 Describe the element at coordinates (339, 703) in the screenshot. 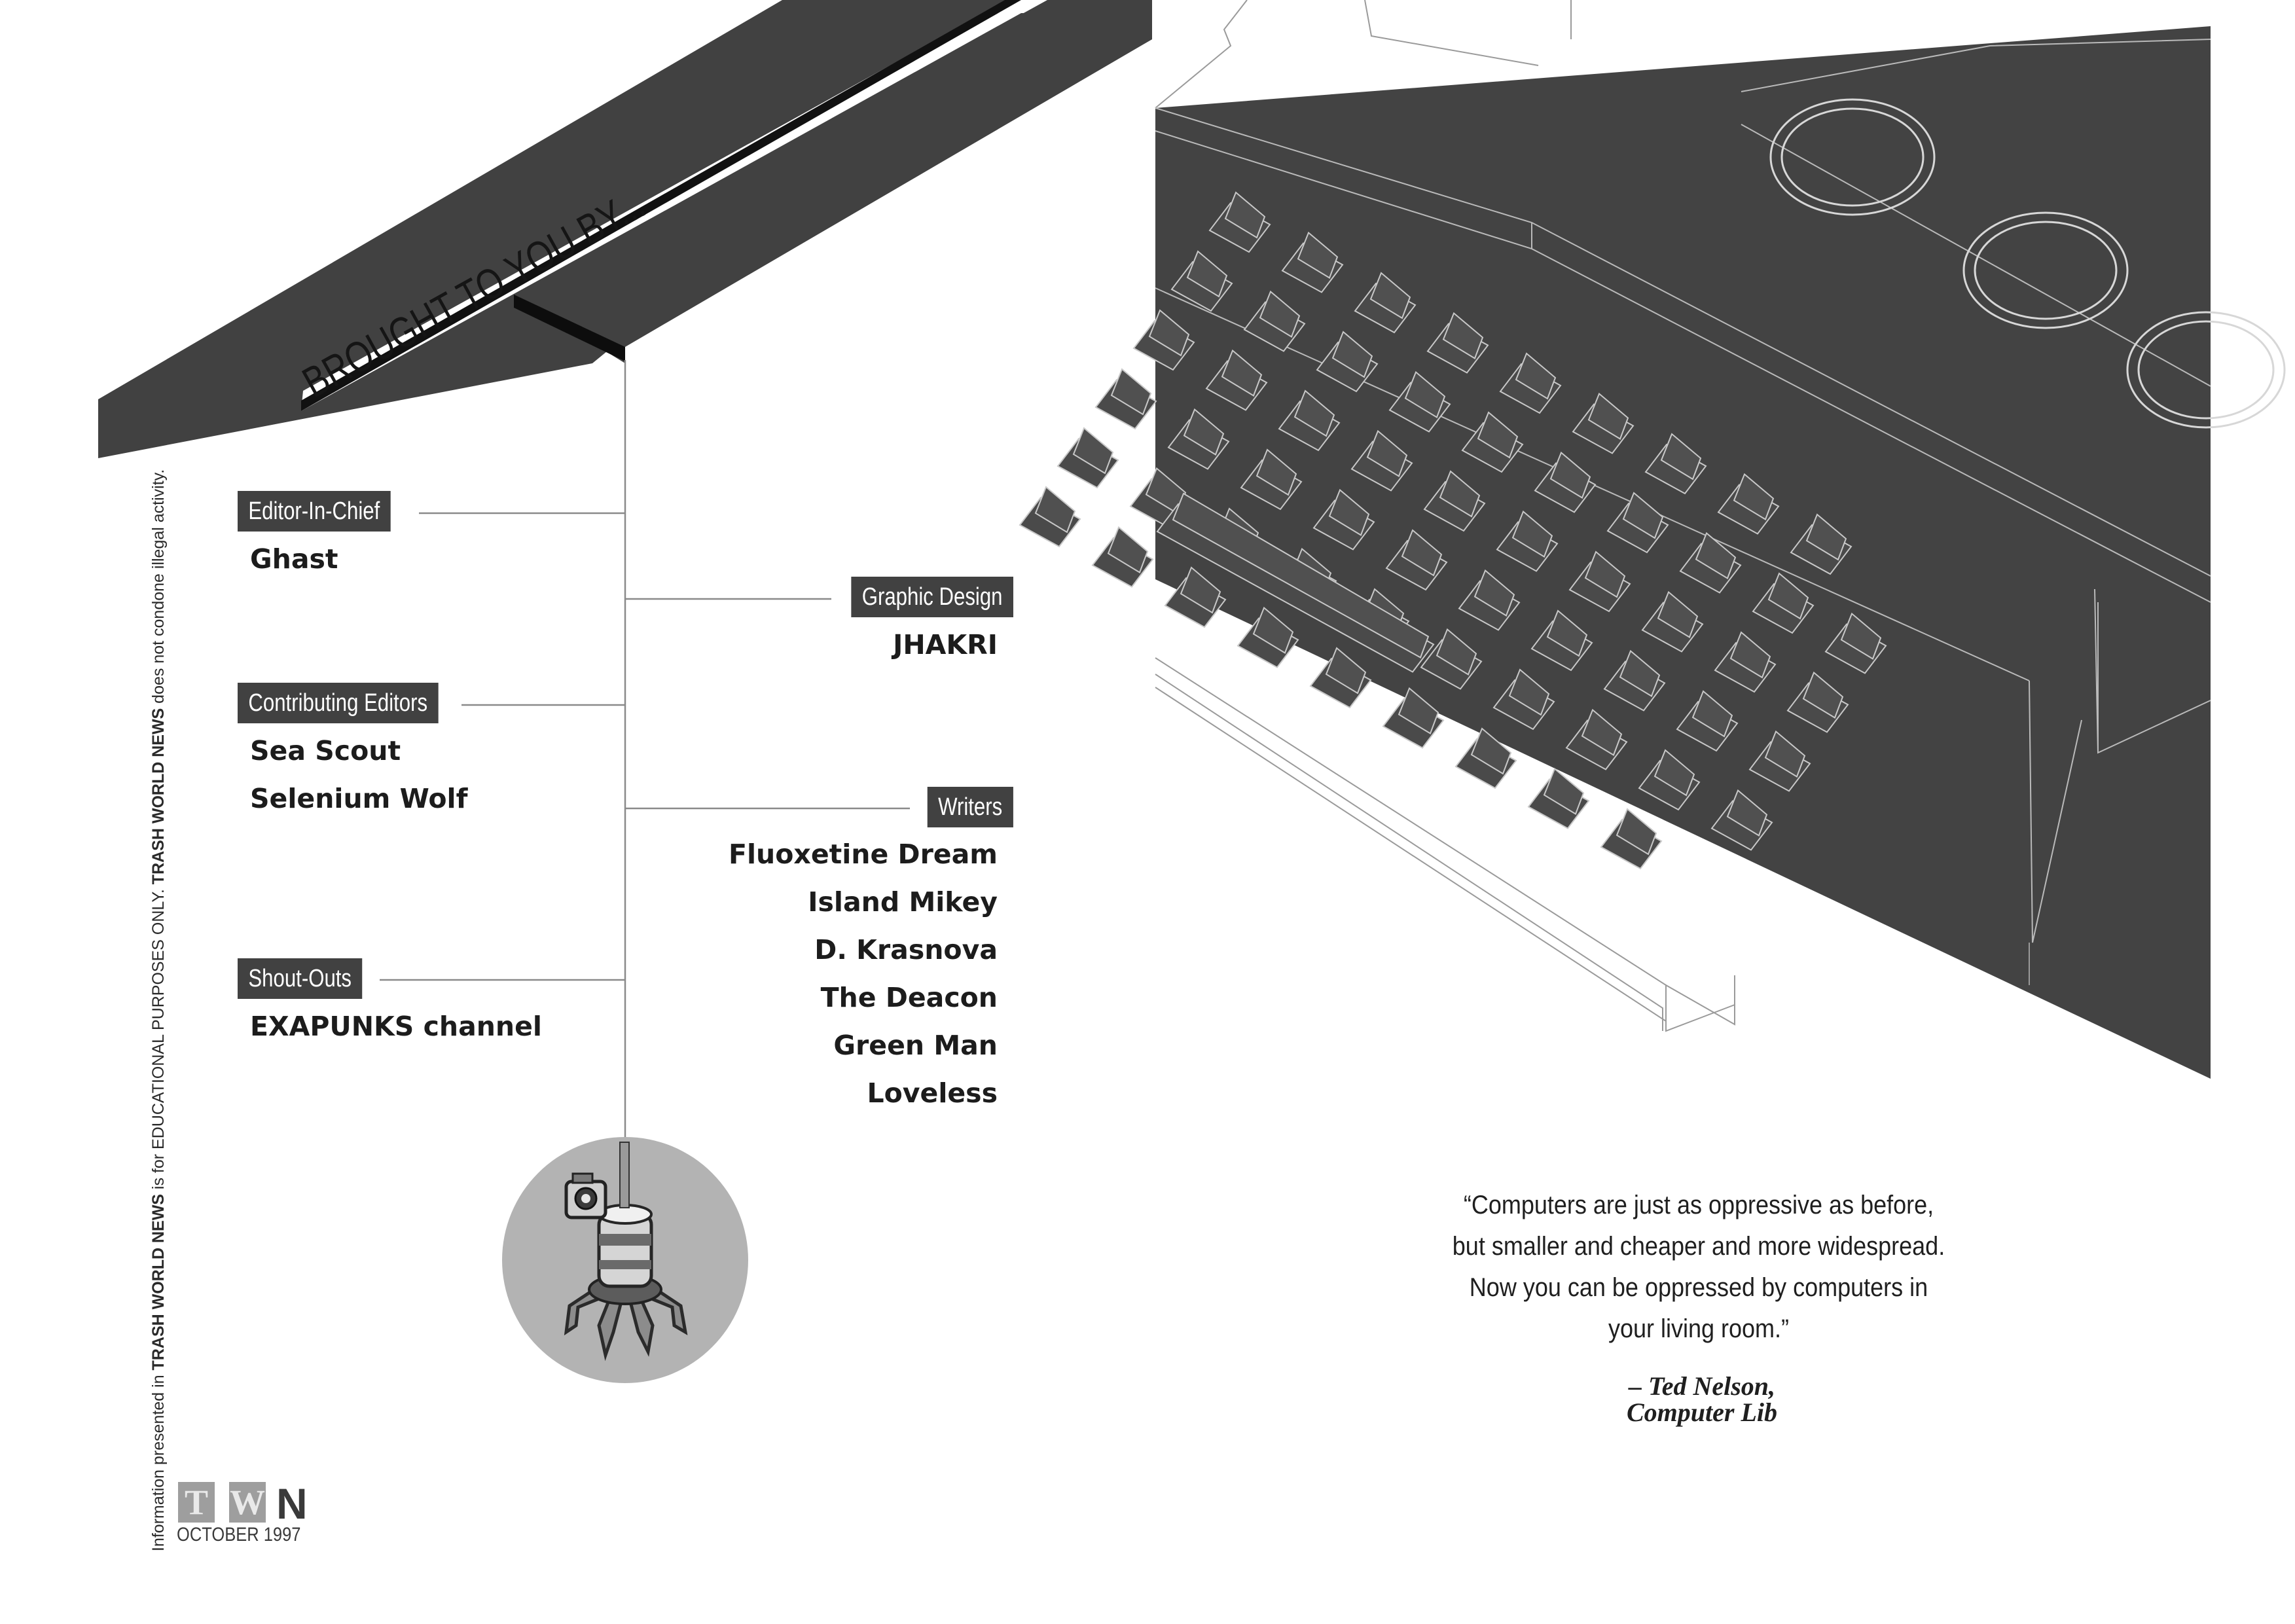

I see `role-label-contributing-editors: Contributing Editors` at that location.